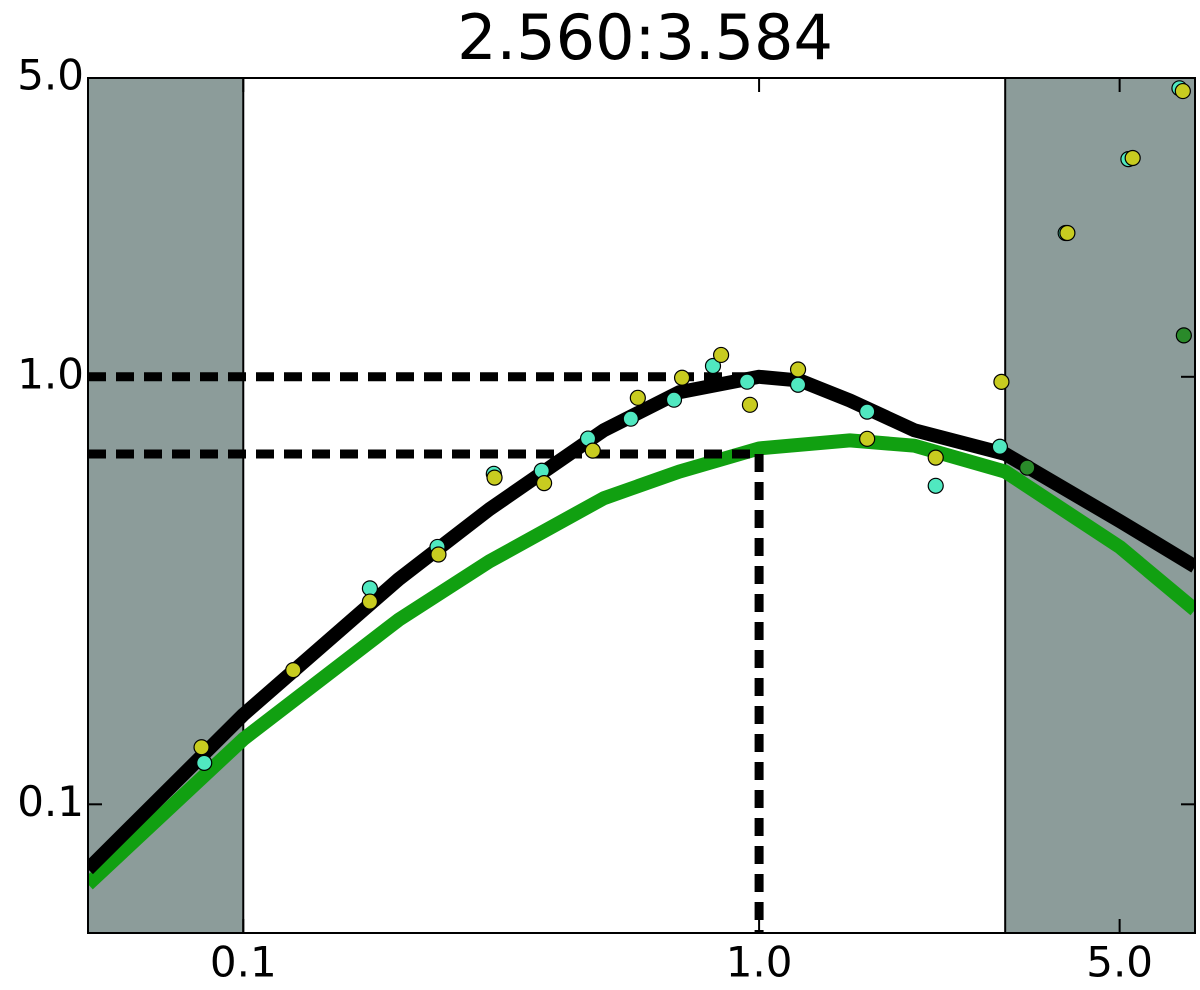 The height and width of the screenshot is (990, 1200). What do you see at coordinates (1119, 962) in the screenshot?
I see `x-tick-label: 5.0` at bounding box center [1119, 962].